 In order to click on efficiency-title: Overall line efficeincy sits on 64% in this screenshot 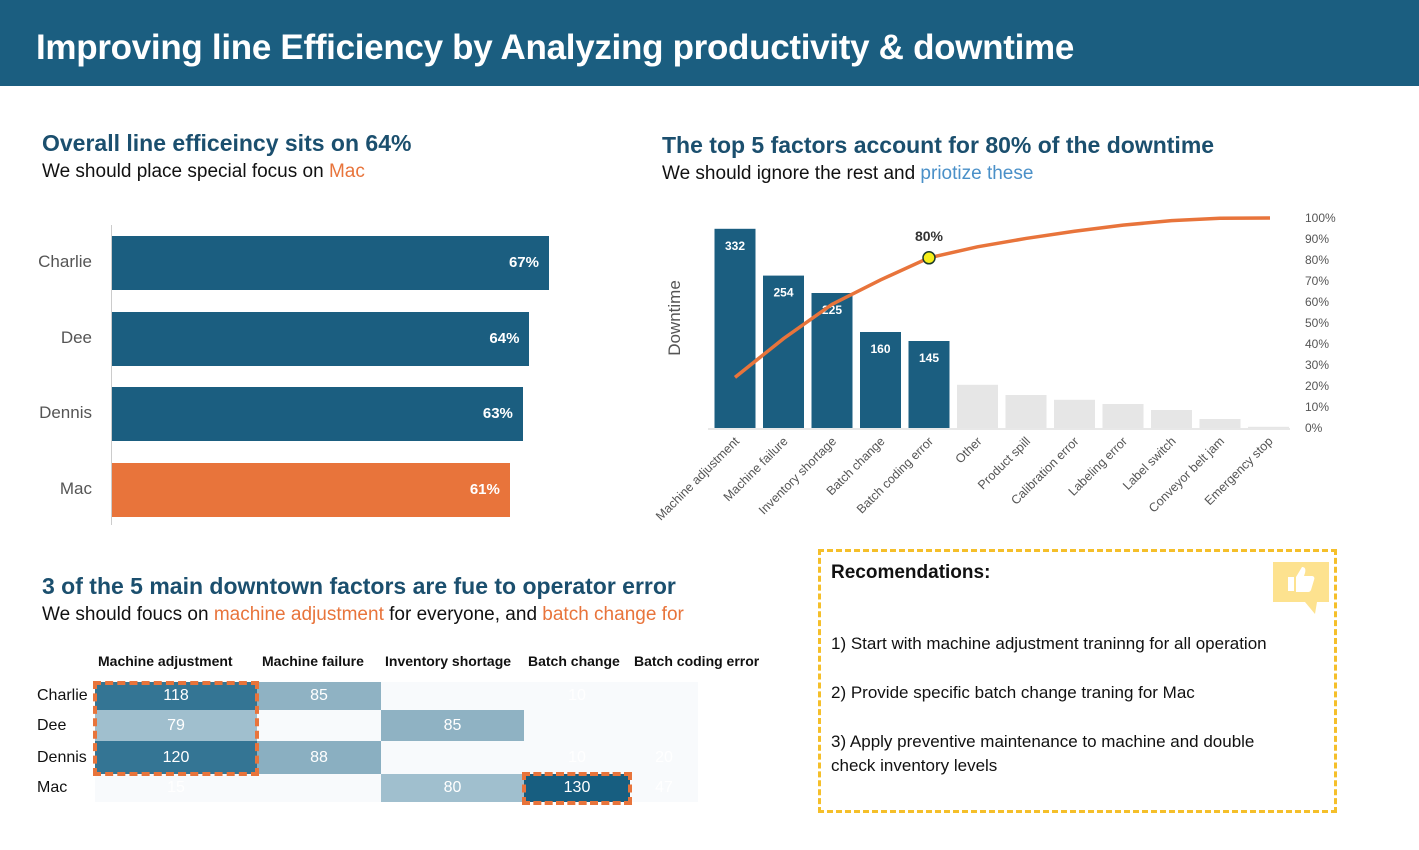, I will do `click(227, 143)`.